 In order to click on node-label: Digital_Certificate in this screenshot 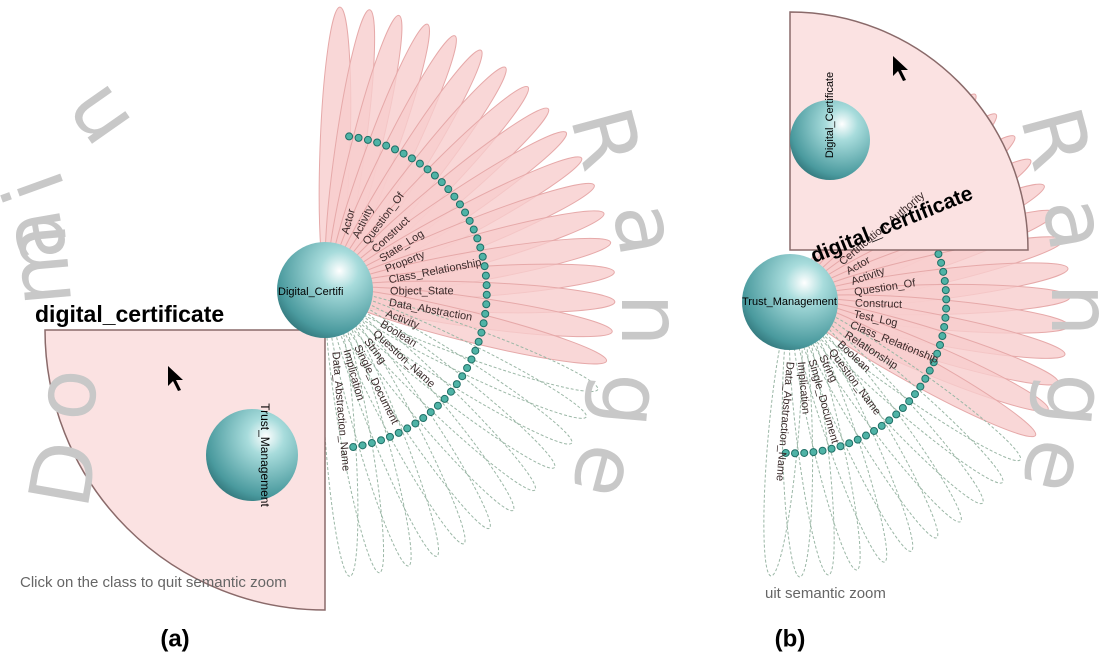, I will do `click(830, 115)`.